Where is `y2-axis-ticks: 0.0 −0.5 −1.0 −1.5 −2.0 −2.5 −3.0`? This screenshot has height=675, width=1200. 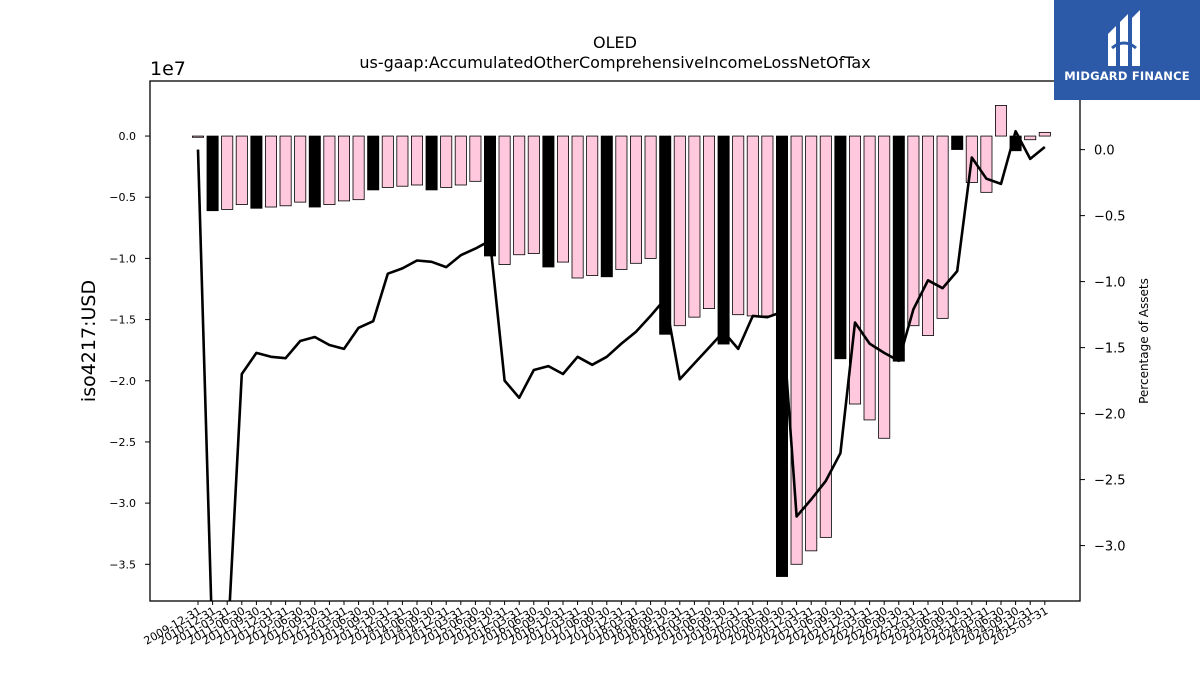
y2-axis-ticks: 0.0 −0.5 −1.0 −1.5 −2.0 −2.5 −3.0 is located at coordinates (1103, 349).